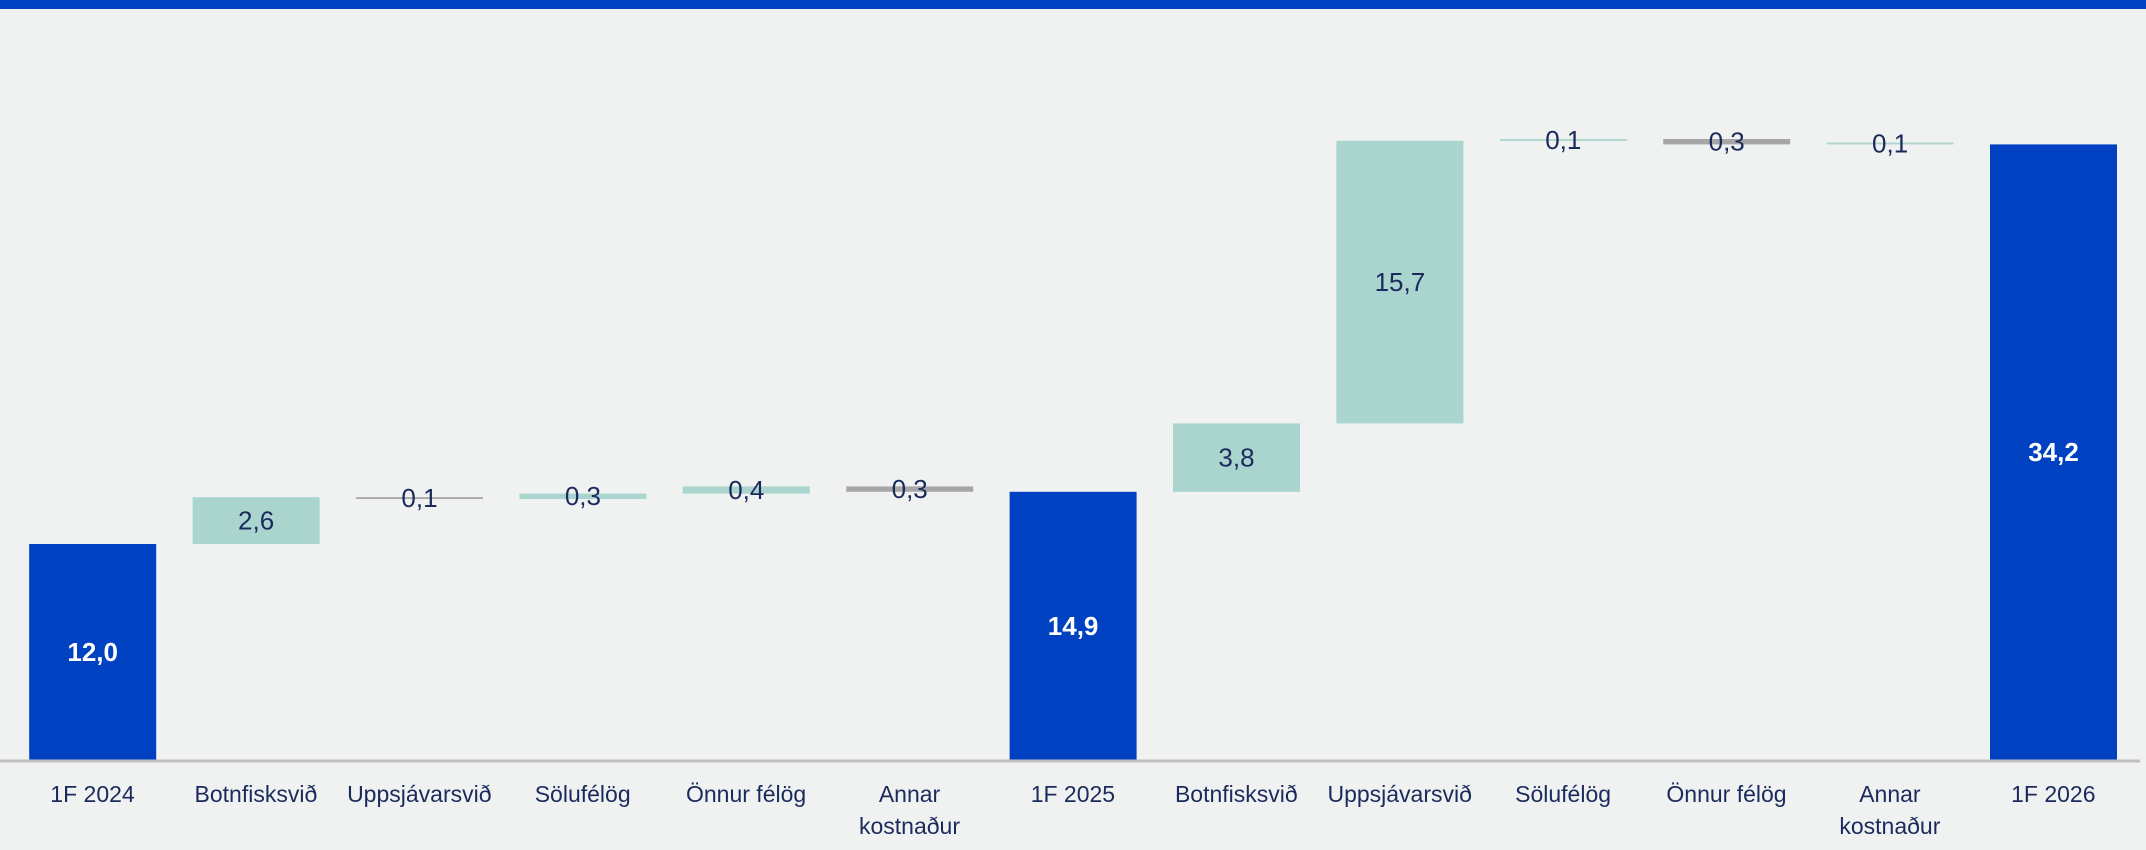  I want to click on data-label: 34,2, so click(2053, 452).